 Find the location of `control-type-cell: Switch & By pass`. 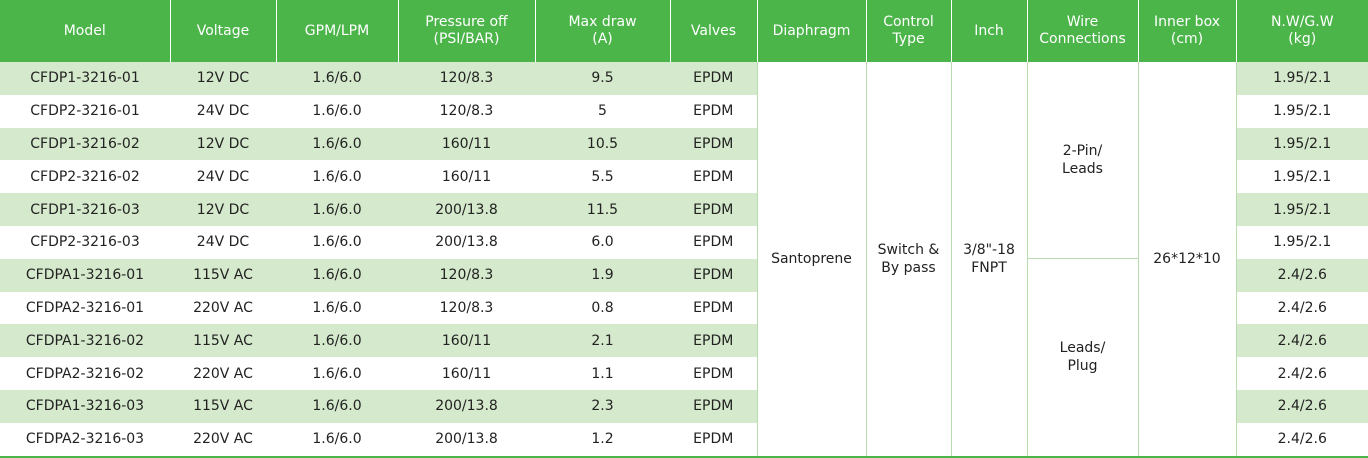

control-type-cell: Switch & By pass is located at coordinates (908, 260).